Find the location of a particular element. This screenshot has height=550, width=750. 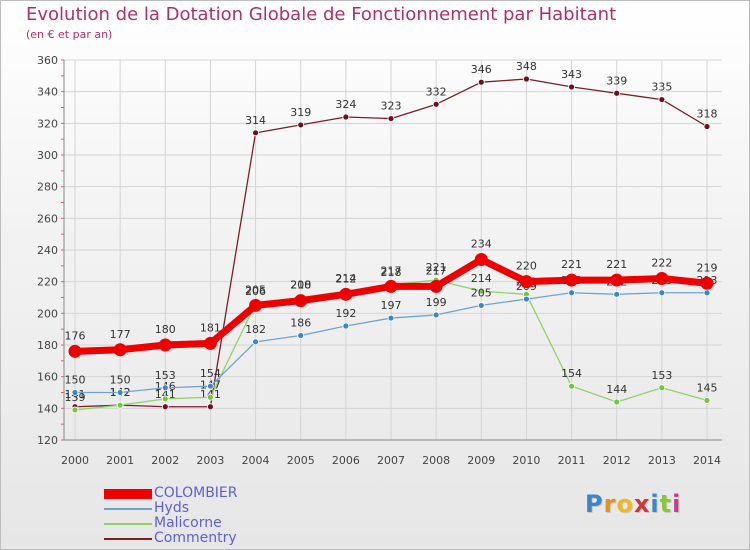

x-tick-label: 2006 is located at coordinates (346, 460).